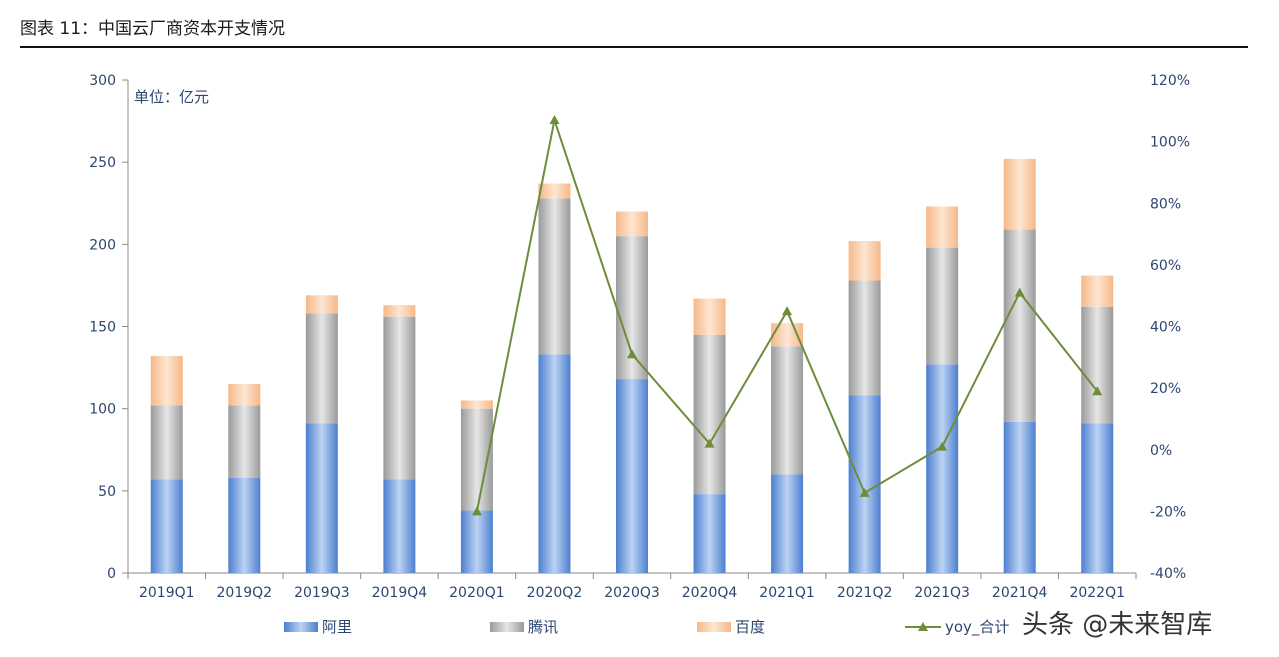 This screenshot has height=657, width=1279. Describe the element at coordinates (1165, 266) in the screenshot. I see `y-right-tick-label: 60%` at that location.